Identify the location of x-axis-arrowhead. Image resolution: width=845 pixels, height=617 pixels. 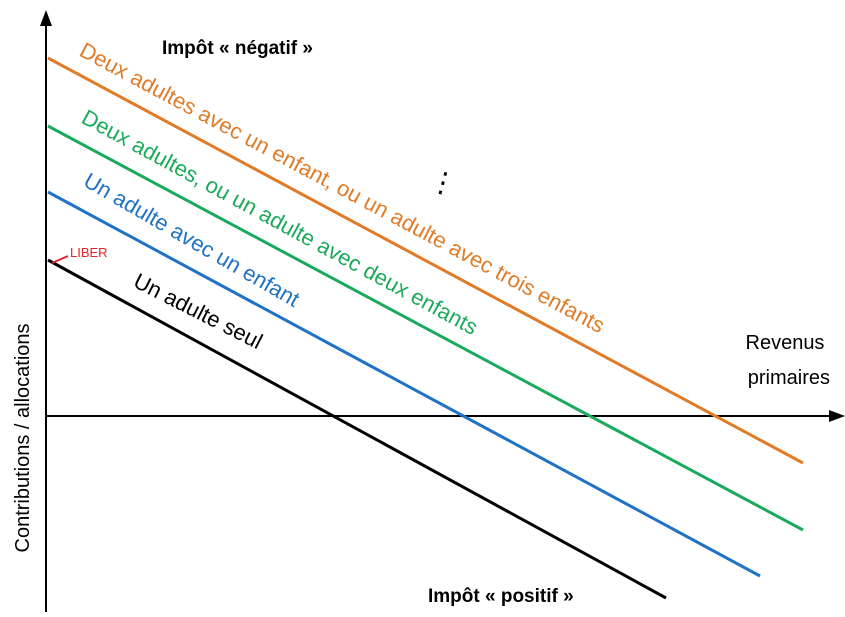
(837, 416).